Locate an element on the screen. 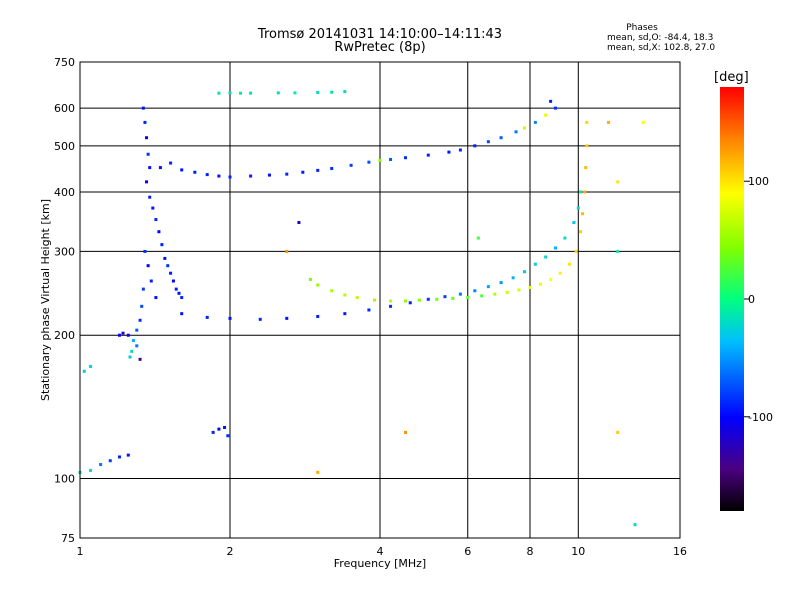 Image resolution: width=800 pixels, height=600 pixels. y-tick-label: 75 is located at coordinates (68, 538).